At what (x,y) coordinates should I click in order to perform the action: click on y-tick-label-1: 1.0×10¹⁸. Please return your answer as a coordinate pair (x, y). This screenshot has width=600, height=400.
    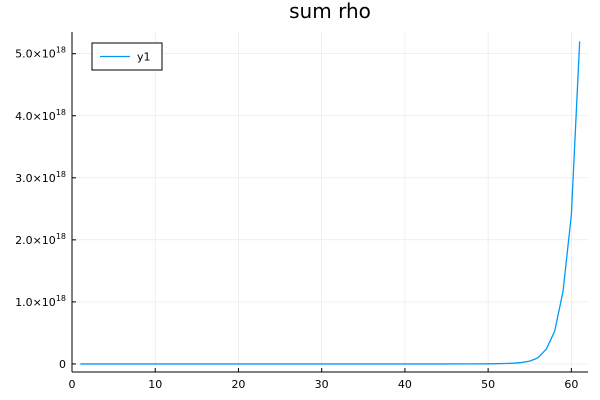
    Looking at the image, I should click on (40, 301).